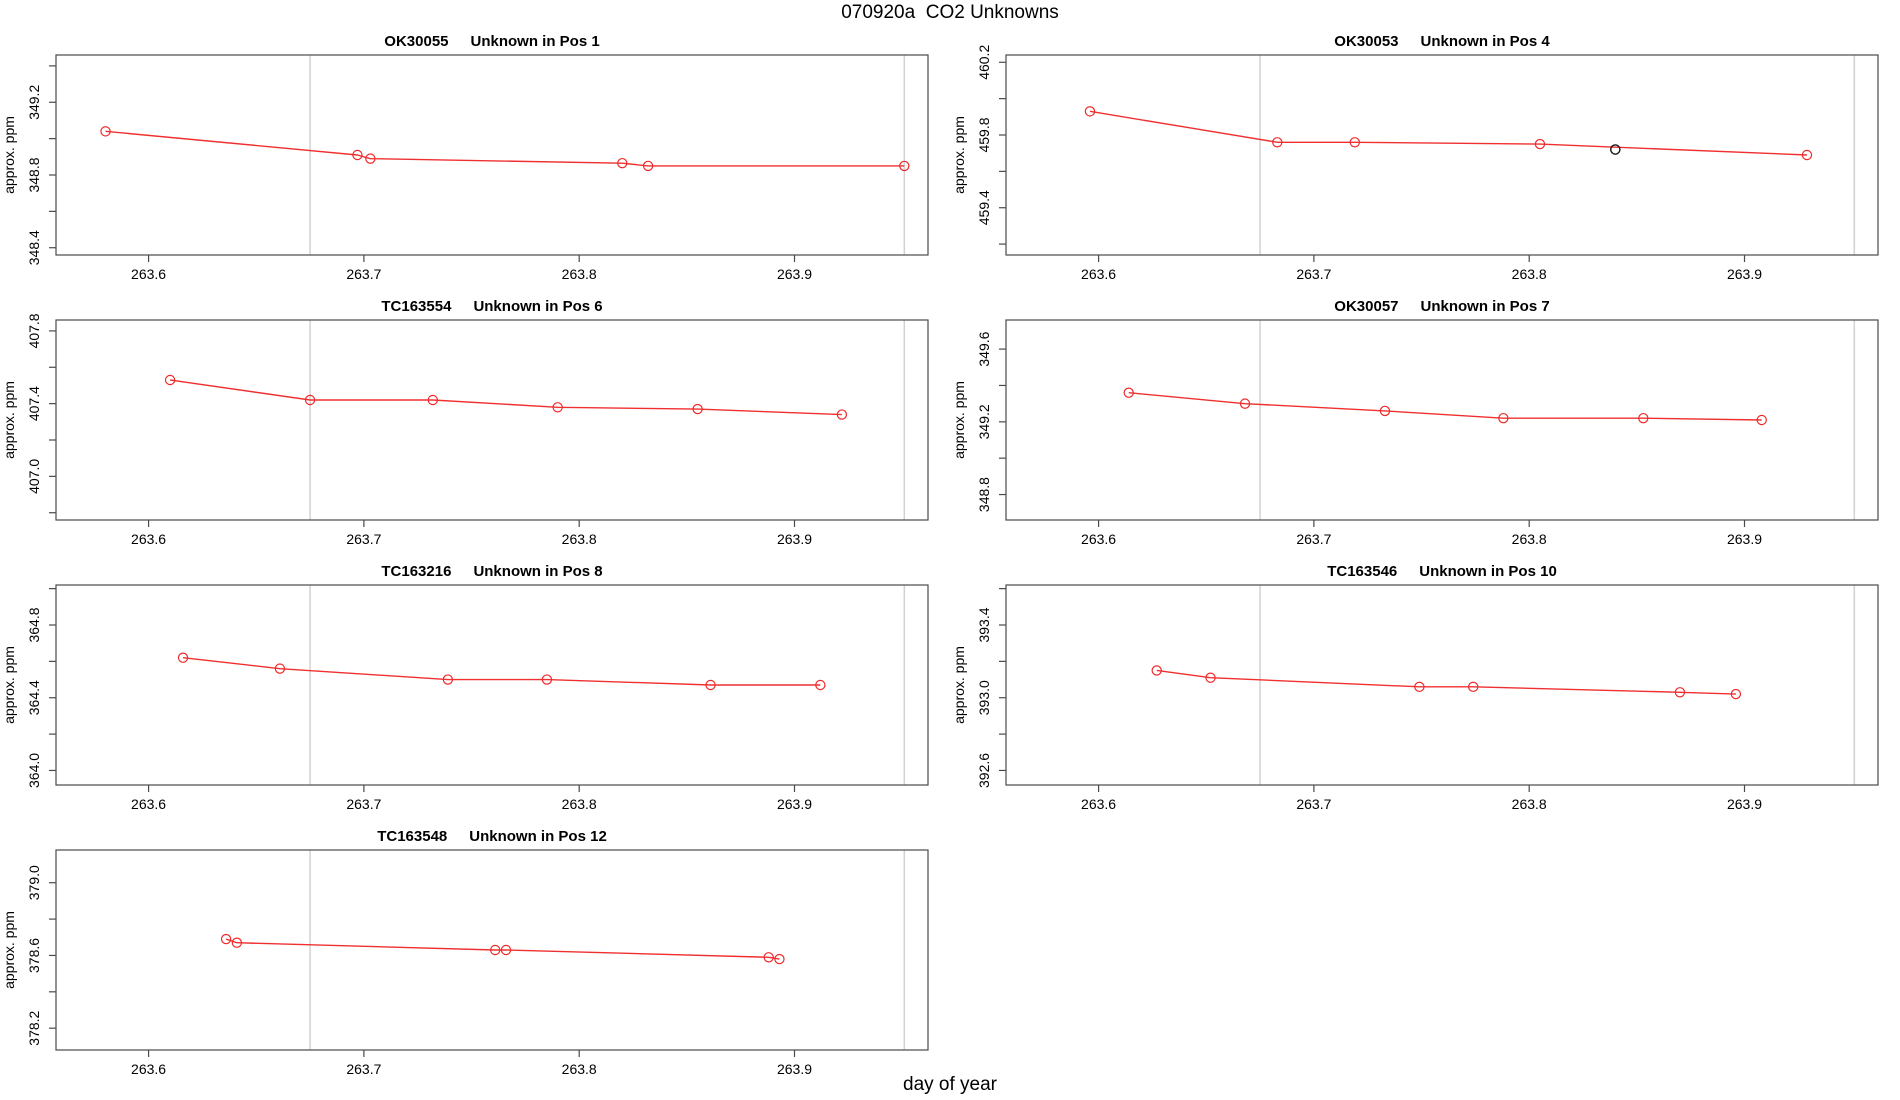 This screenshot has height=1100, width=1900. I want to click on subplot-title: OK30057 Unknown in Pos 7, so click(1441, 306).